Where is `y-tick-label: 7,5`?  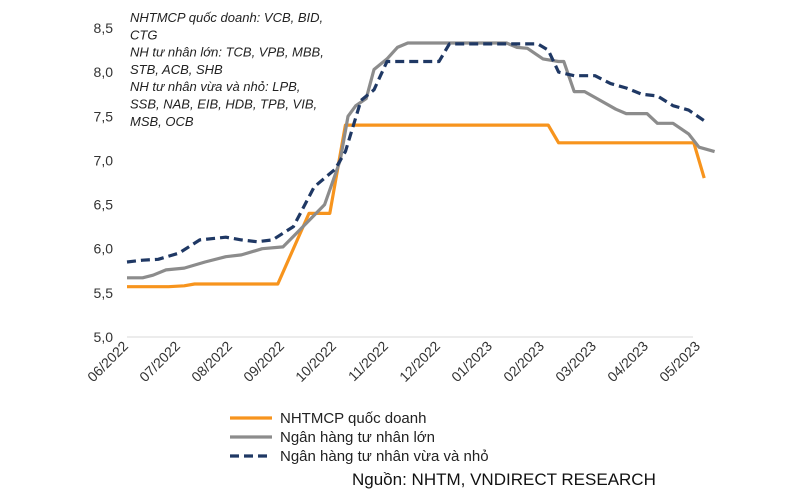 y-tick-label: 7,5 is located at coordinates (104, 116).